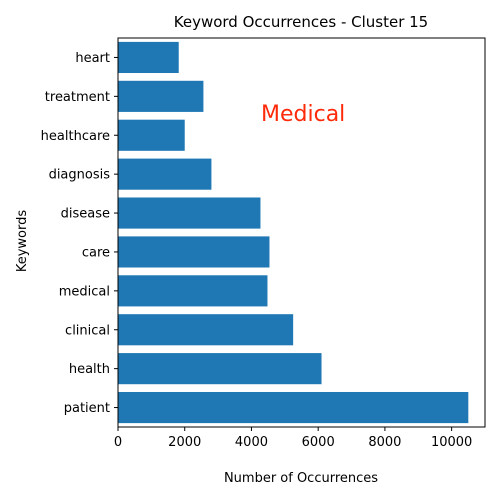 The width and height of the screenshot is (500, 500). I want to click on bar-disease, so click(189, 213).